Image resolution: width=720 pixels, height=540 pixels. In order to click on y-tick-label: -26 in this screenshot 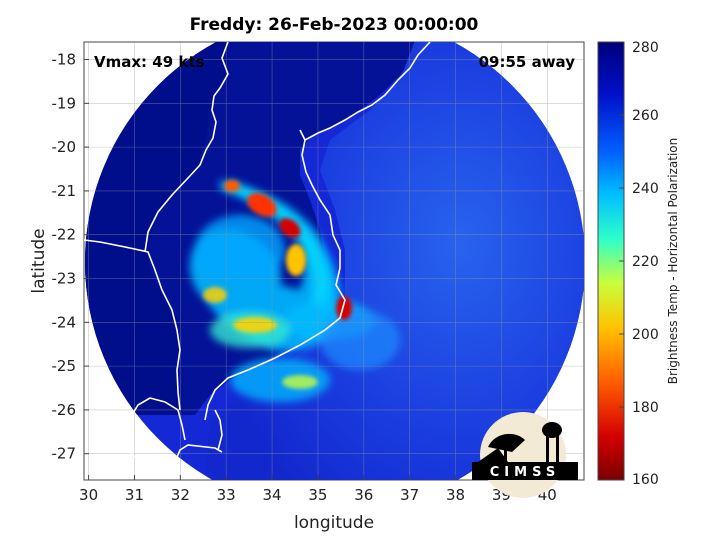, I will do `click(64, 410)`.